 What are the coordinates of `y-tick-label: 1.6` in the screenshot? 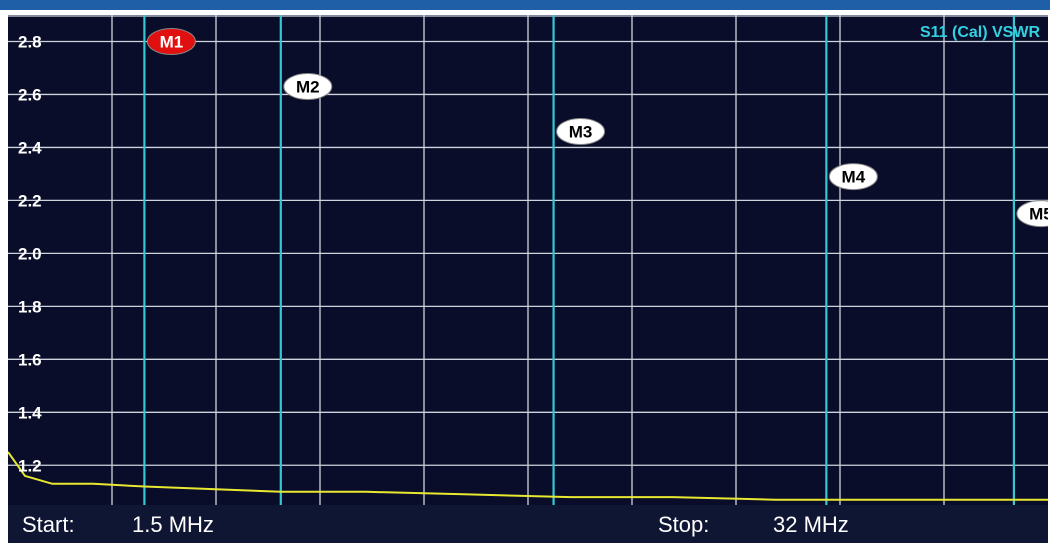 It's located at (30, 359).